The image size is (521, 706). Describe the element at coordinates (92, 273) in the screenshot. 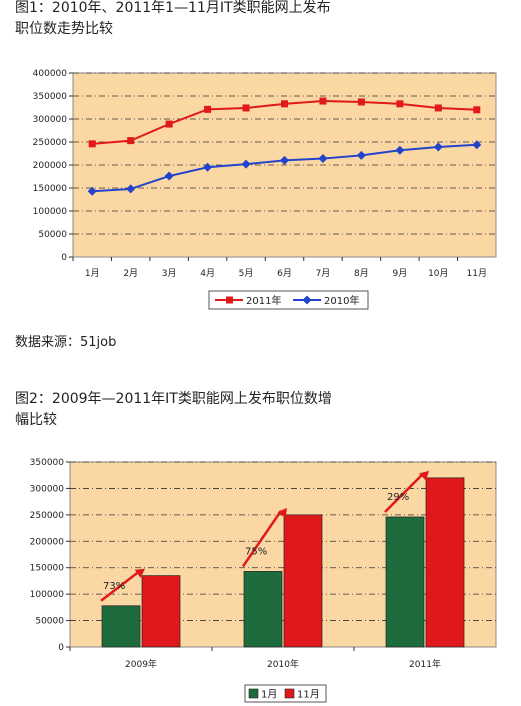

I see `x-tick-label: 1月` at that location.